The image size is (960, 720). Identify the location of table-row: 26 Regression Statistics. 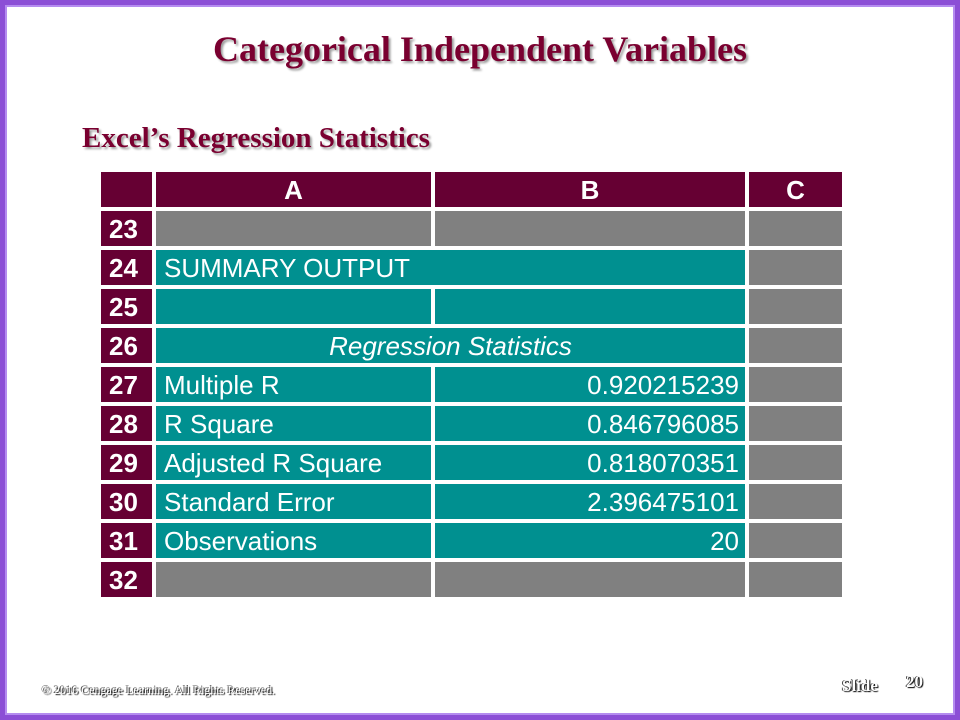
(471, 345).